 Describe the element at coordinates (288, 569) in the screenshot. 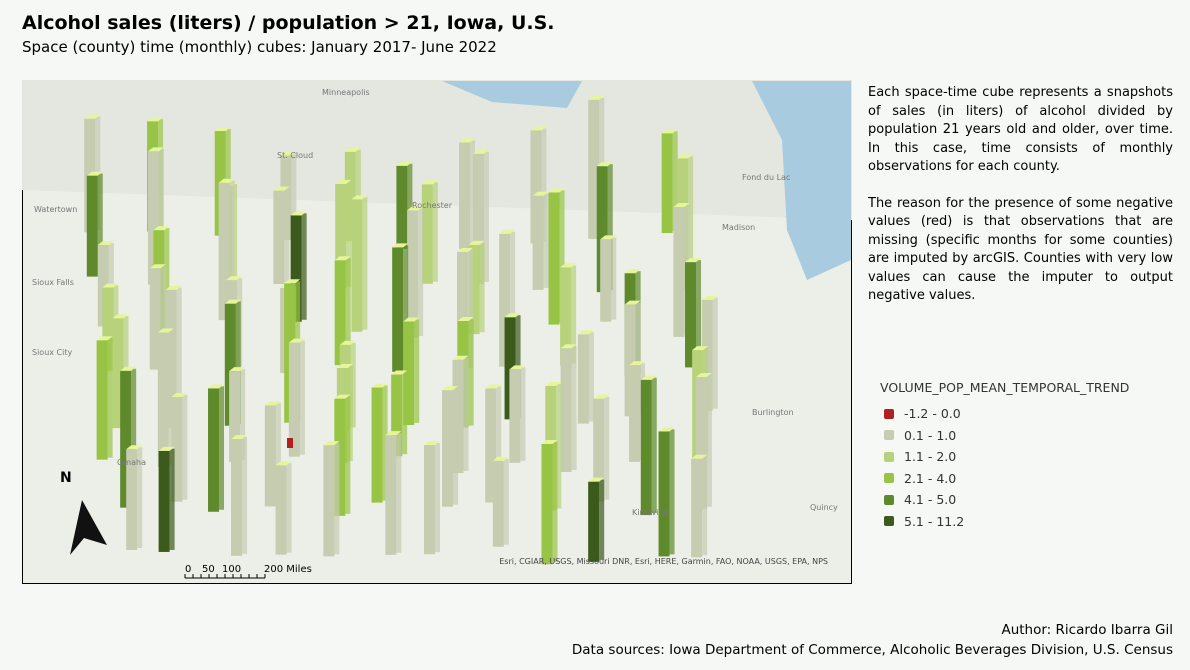

I see `scale-label: 200 Miles` at that location.